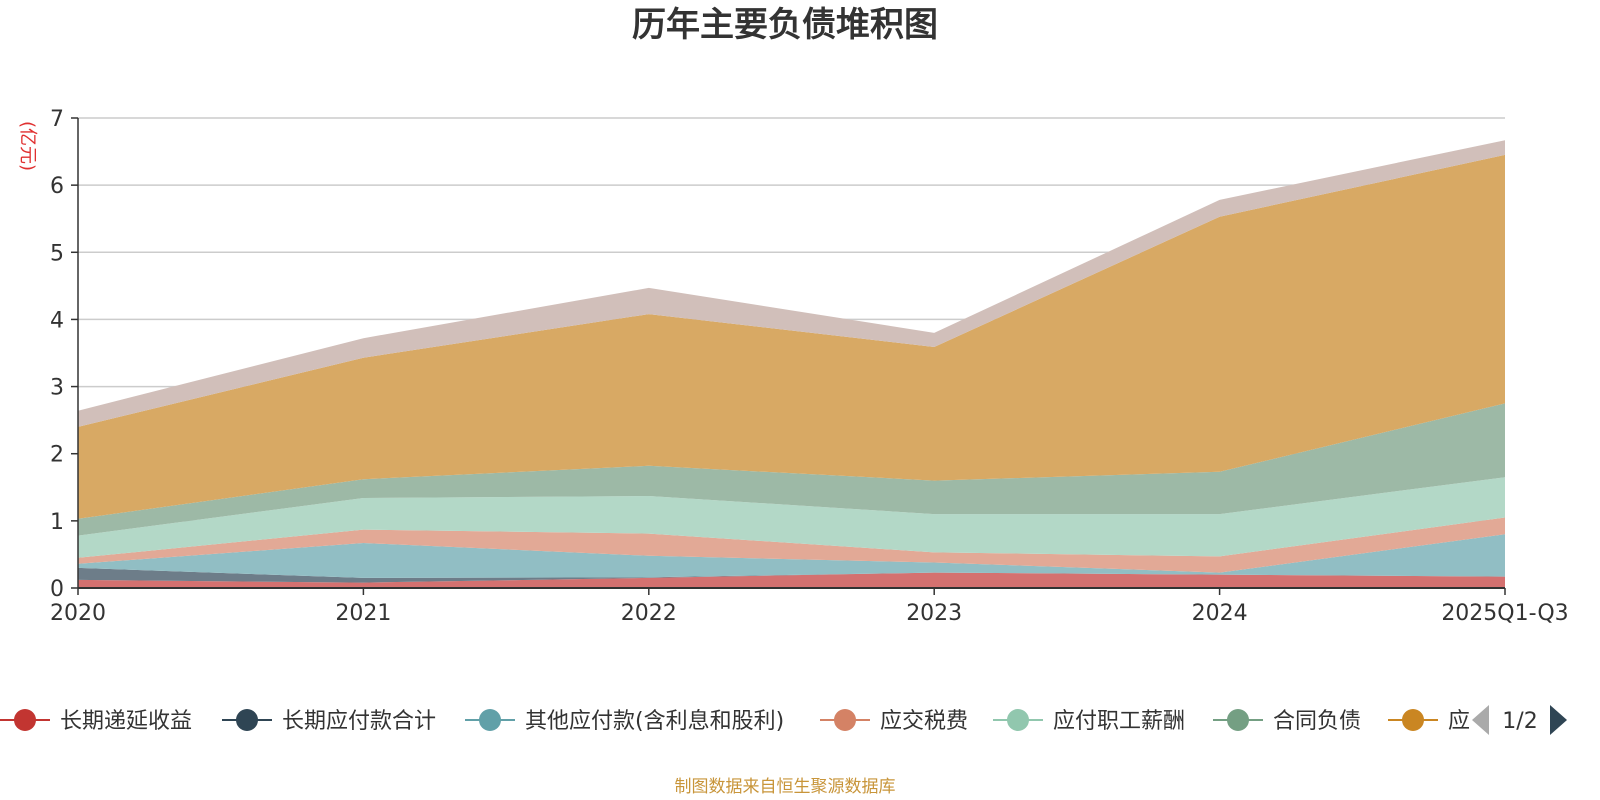 The width and height of the screenshot is (1600, 800). What do you see at coordinates (78, 613) in the screenshot?
I see `x-tick-label: 2020` at bounding box center [78, 613].